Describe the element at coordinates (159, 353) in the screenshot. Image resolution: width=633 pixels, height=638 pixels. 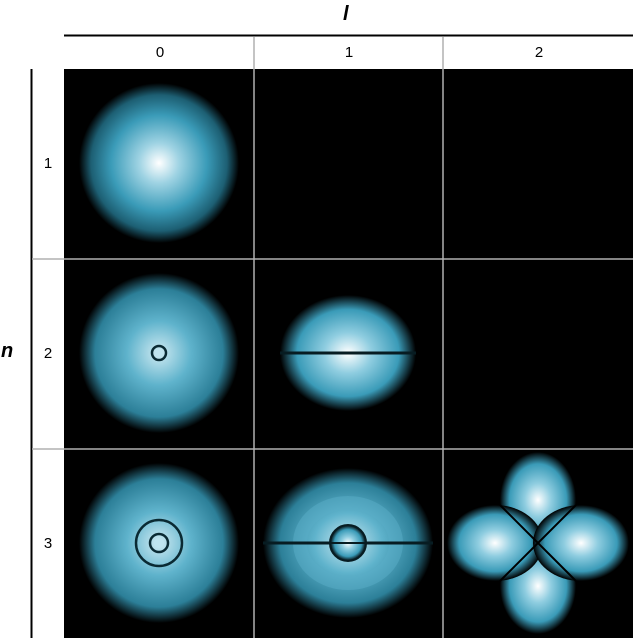
I see `orbital-2s` at that location.